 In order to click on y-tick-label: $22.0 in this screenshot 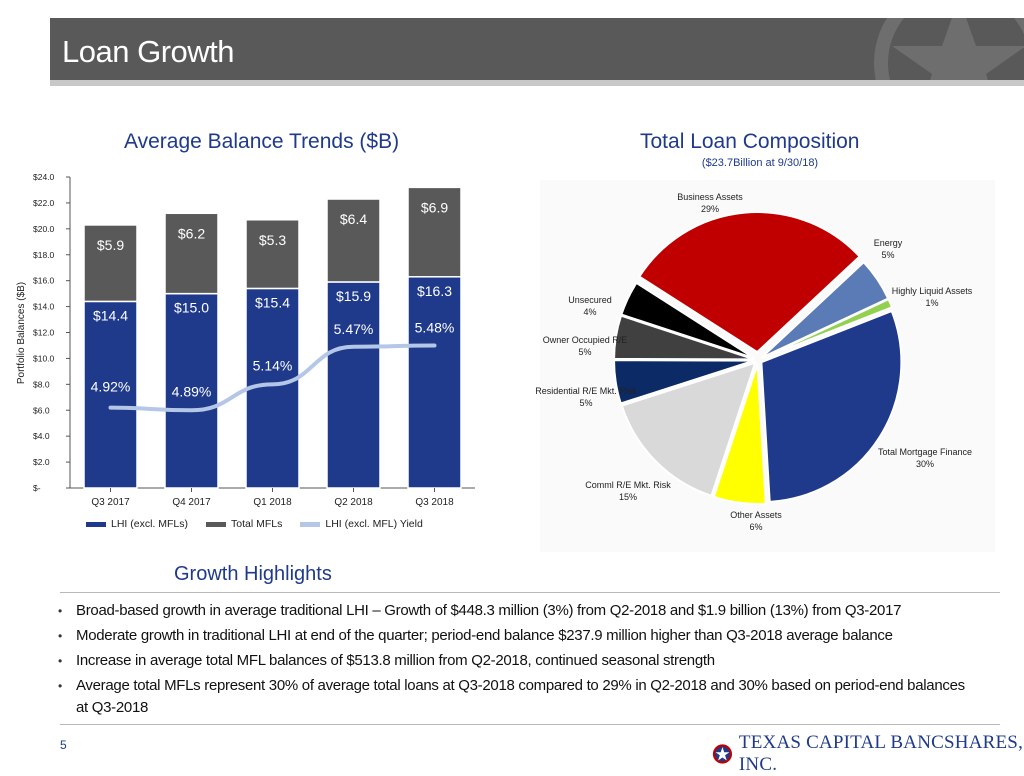, I will do `click(44, 203)`.